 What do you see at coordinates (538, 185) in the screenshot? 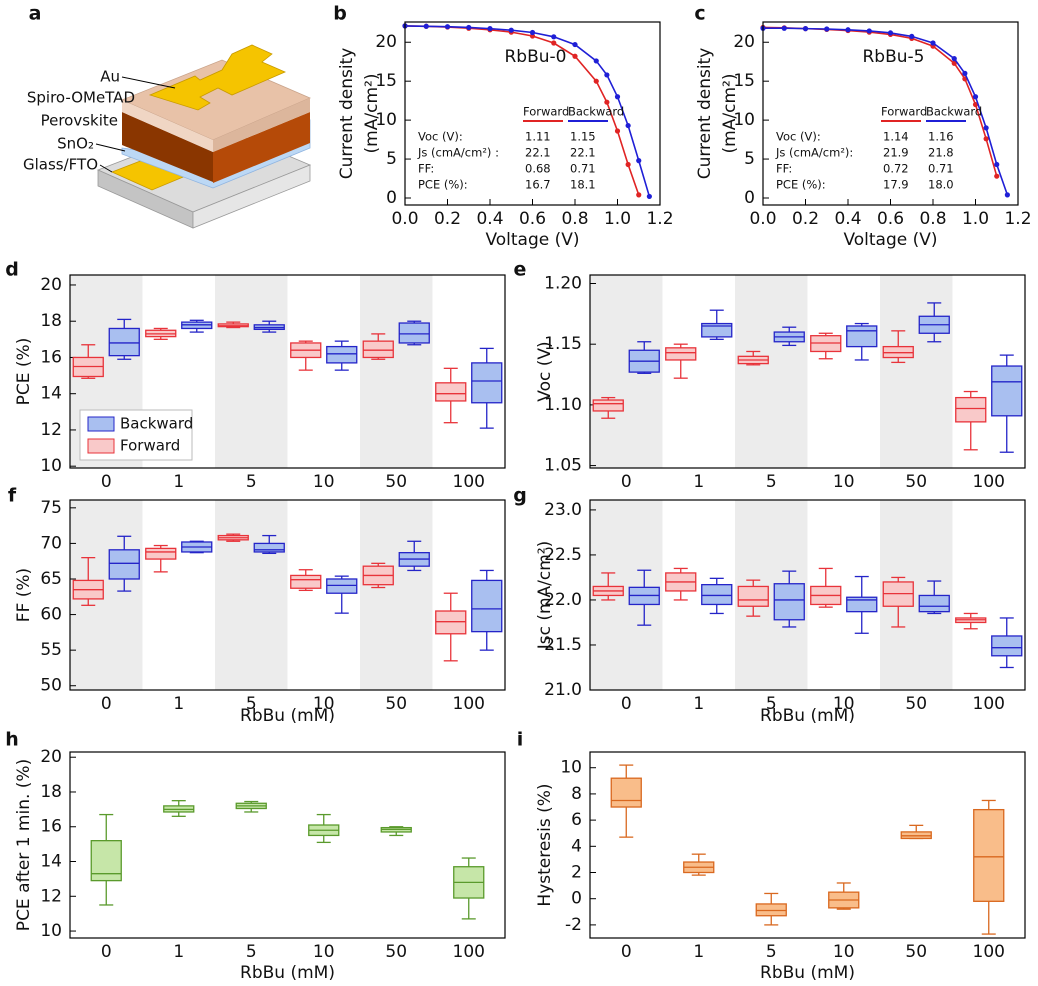
I see `table-cell: 16.7` at bounding box center [538, 185].